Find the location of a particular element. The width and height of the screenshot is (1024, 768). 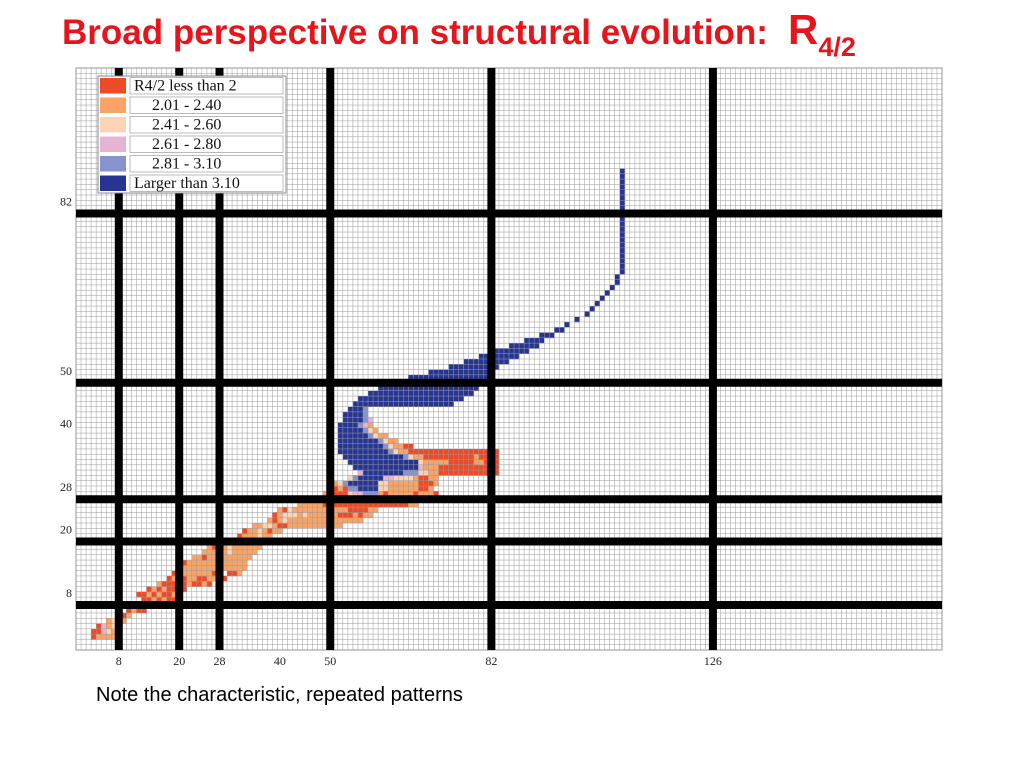

legend-box is located at coordinates (192, 134).